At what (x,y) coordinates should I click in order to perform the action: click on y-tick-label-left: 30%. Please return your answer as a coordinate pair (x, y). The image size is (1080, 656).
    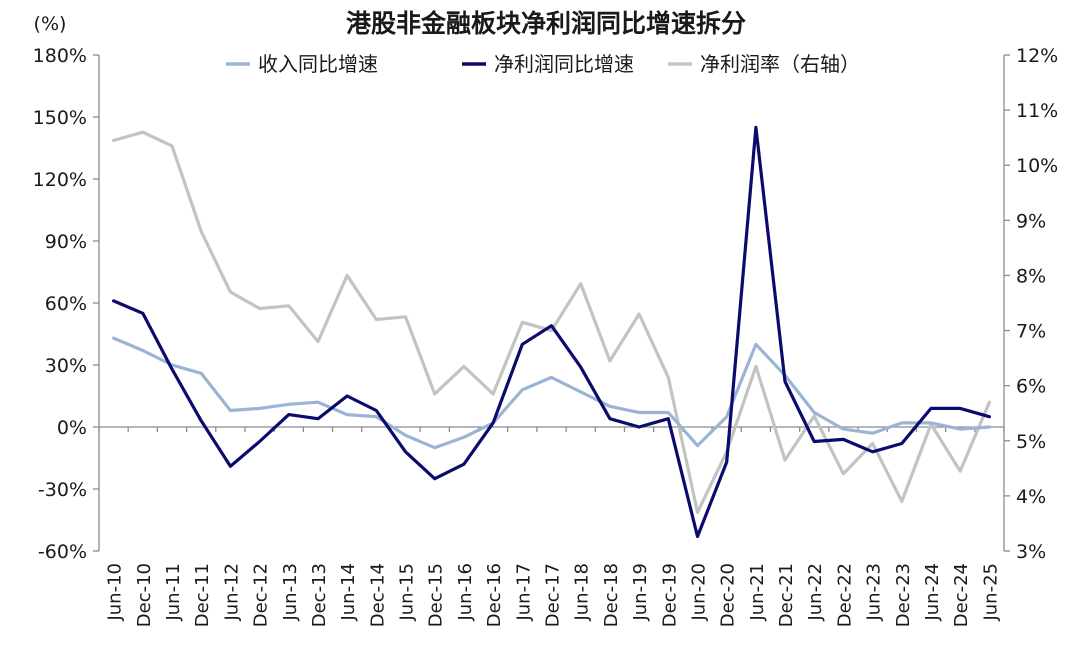
    Looking at the image, I should click on (66, 366).